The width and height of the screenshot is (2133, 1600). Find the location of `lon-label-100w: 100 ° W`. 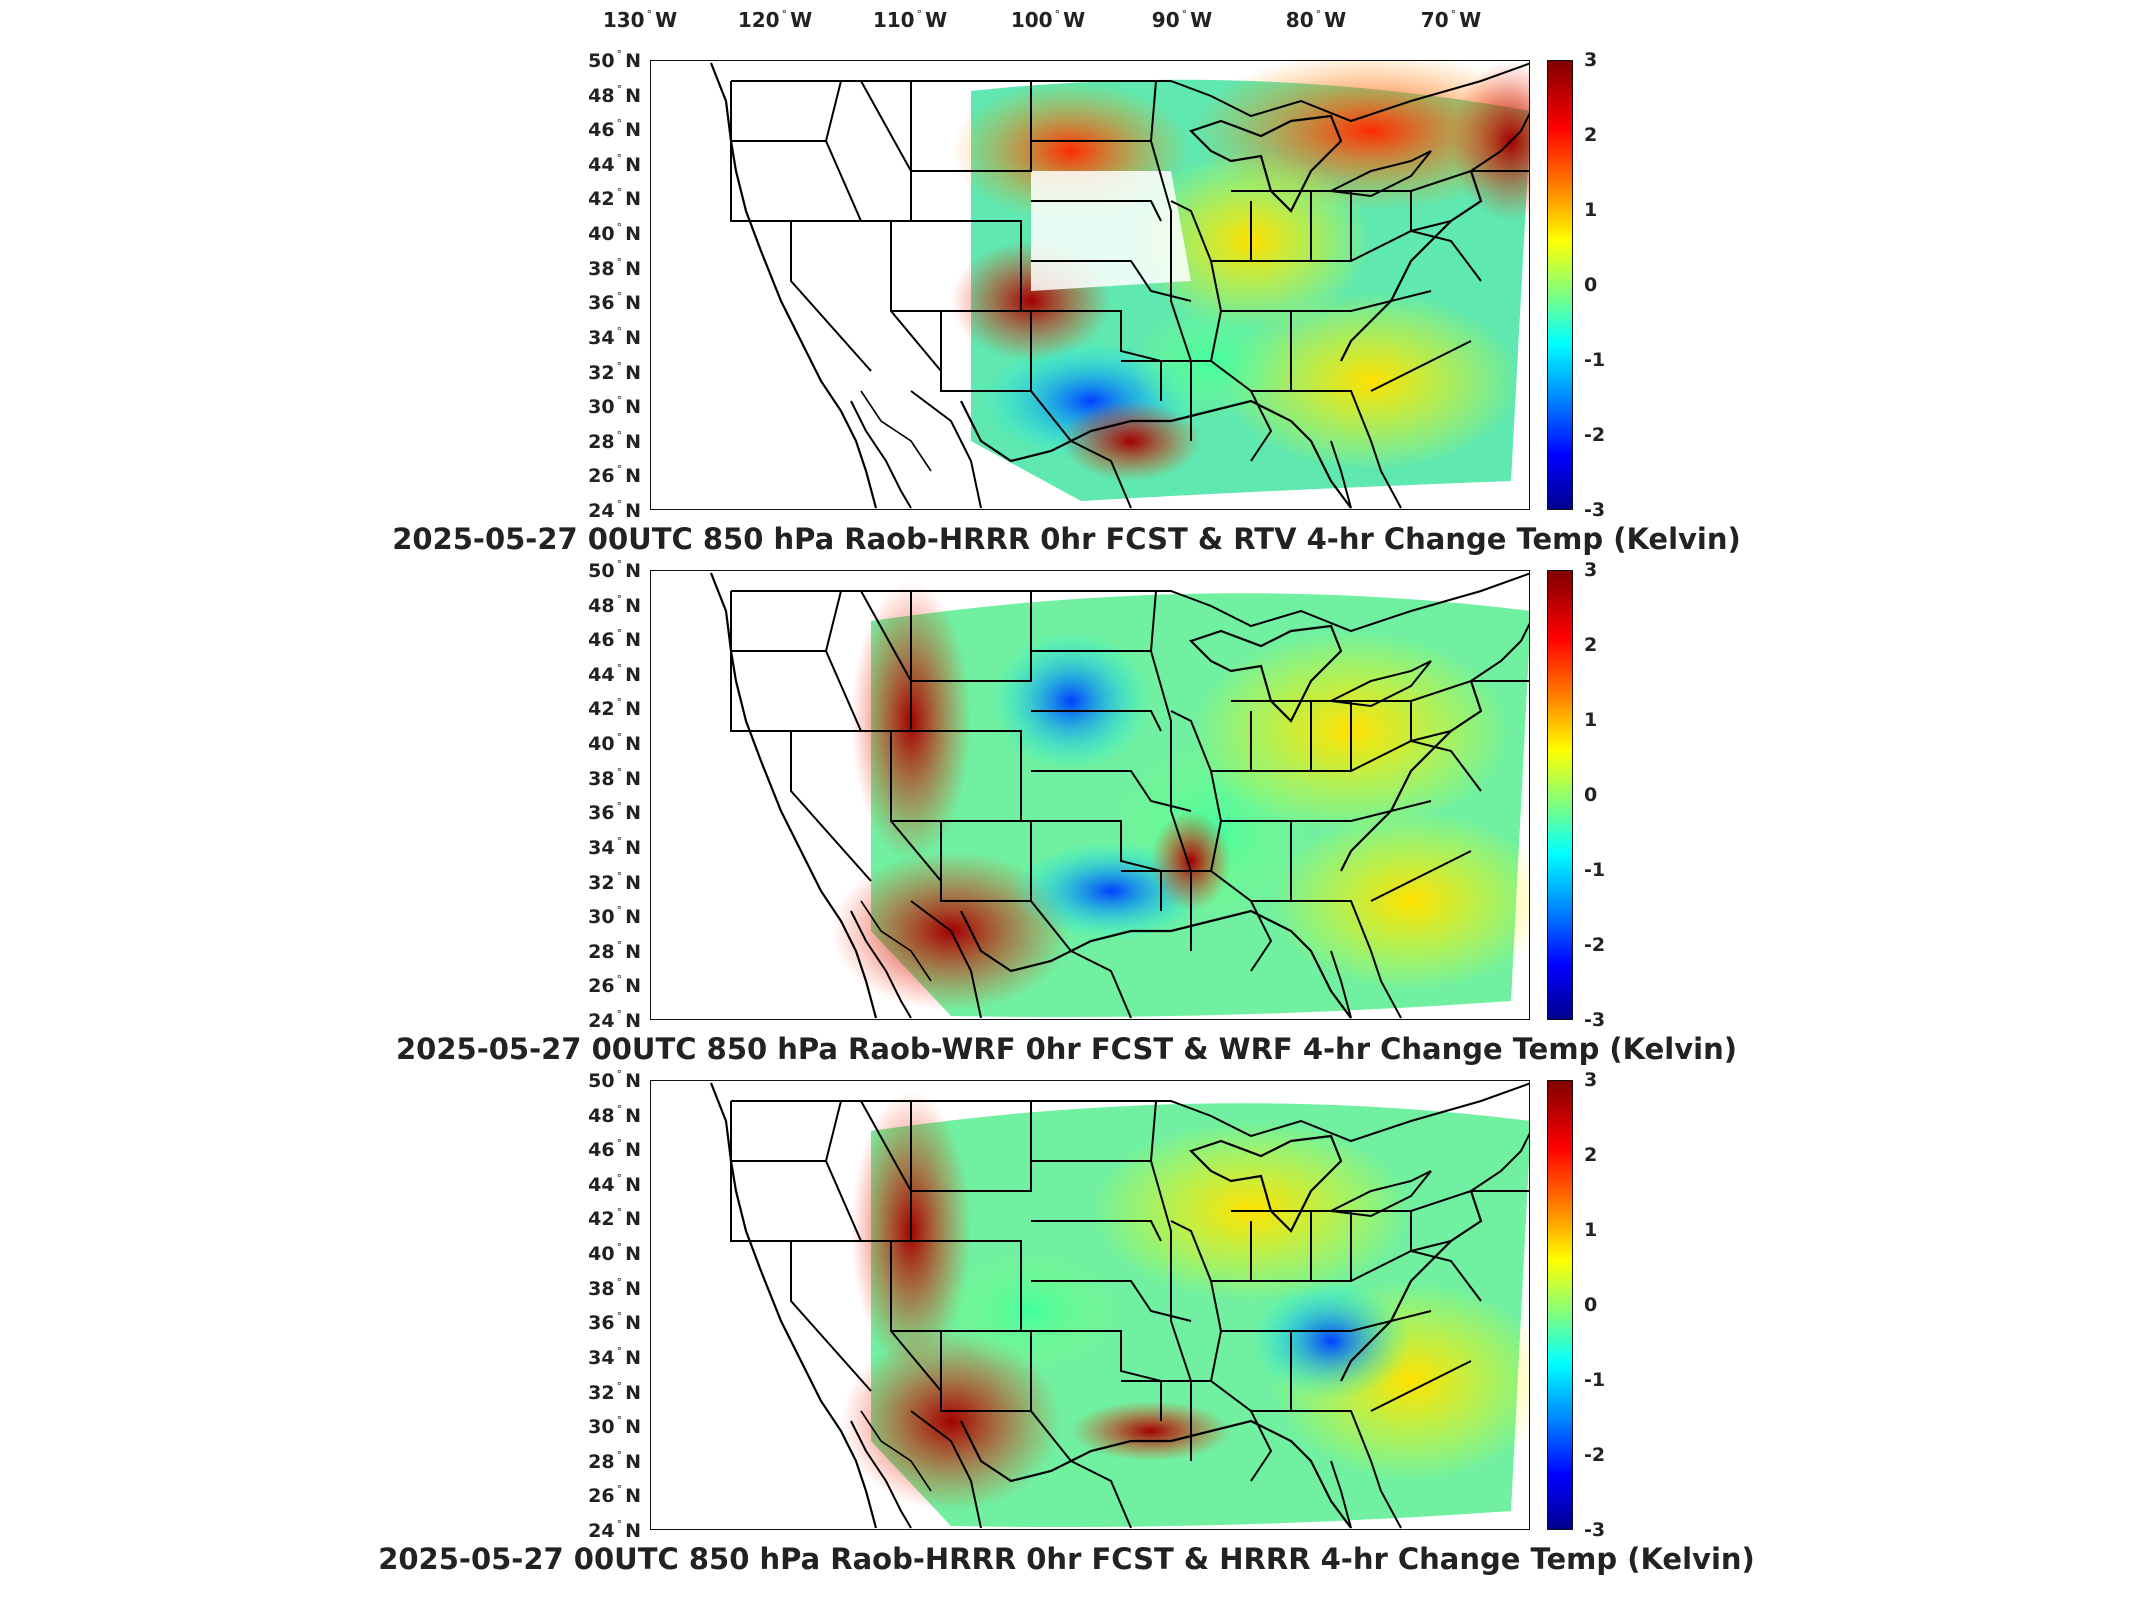

lon-label-100w: 100 ° W is located at coordinates (1048, 20).